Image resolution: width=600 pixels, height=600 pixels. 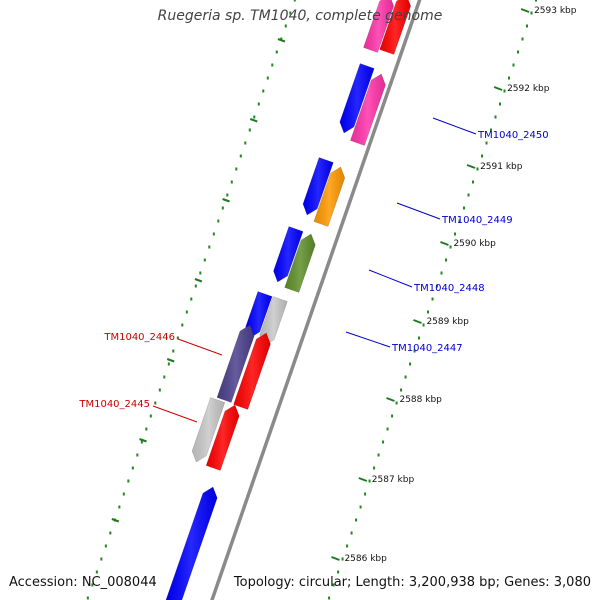 I want to click on gene-label-tm1040_2449: TM1040_2449, so click(x=477, y=220).